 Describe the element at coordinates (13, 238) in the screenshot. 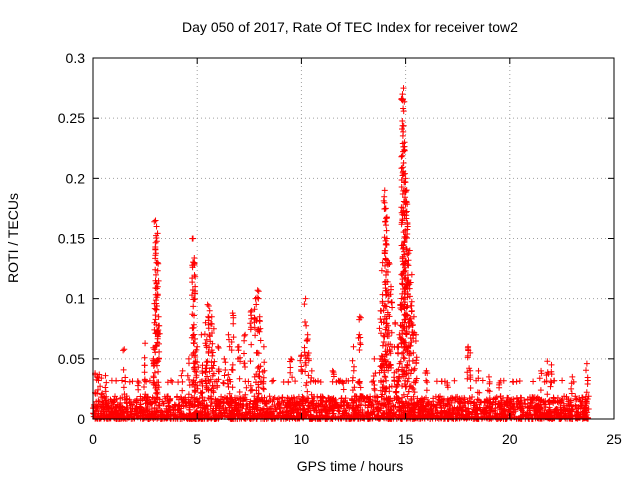

I see `y-axis-label: ROTI / TECUs` at that location.